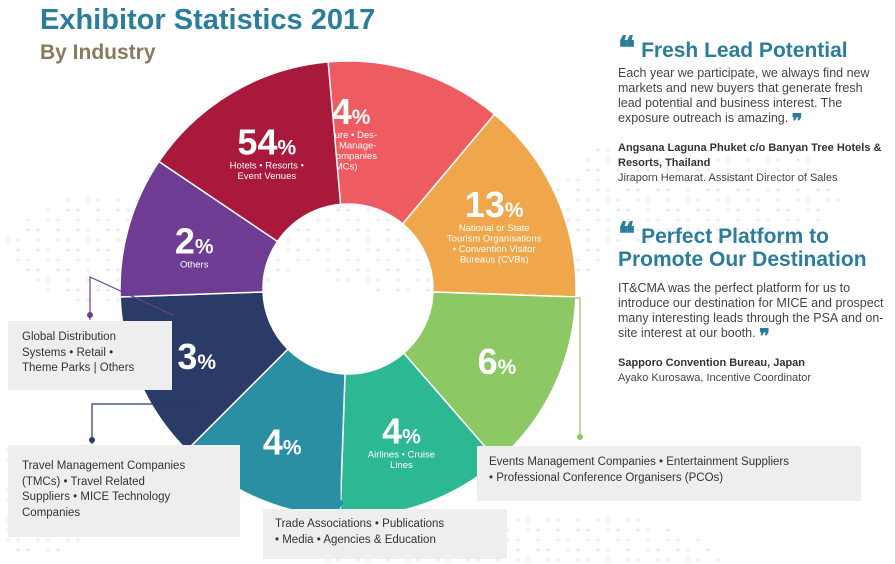 This screenshot has width=895, height=564. Describe the element at coordinates (733, 48) in the screenshot. I see `quote-title: ❝ Fresh Lead Potential` at that location.